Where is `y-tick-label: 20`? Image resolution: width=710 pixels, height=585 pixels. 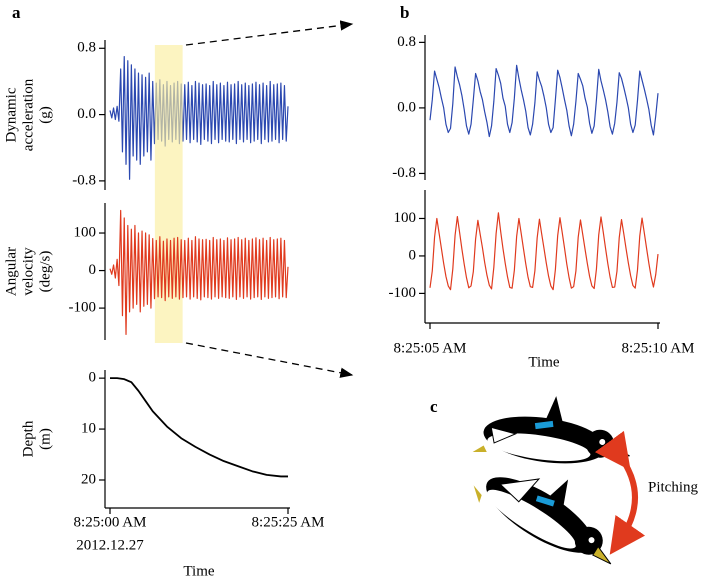 y-tick-label: 20 is located at coordinates (88, 479).